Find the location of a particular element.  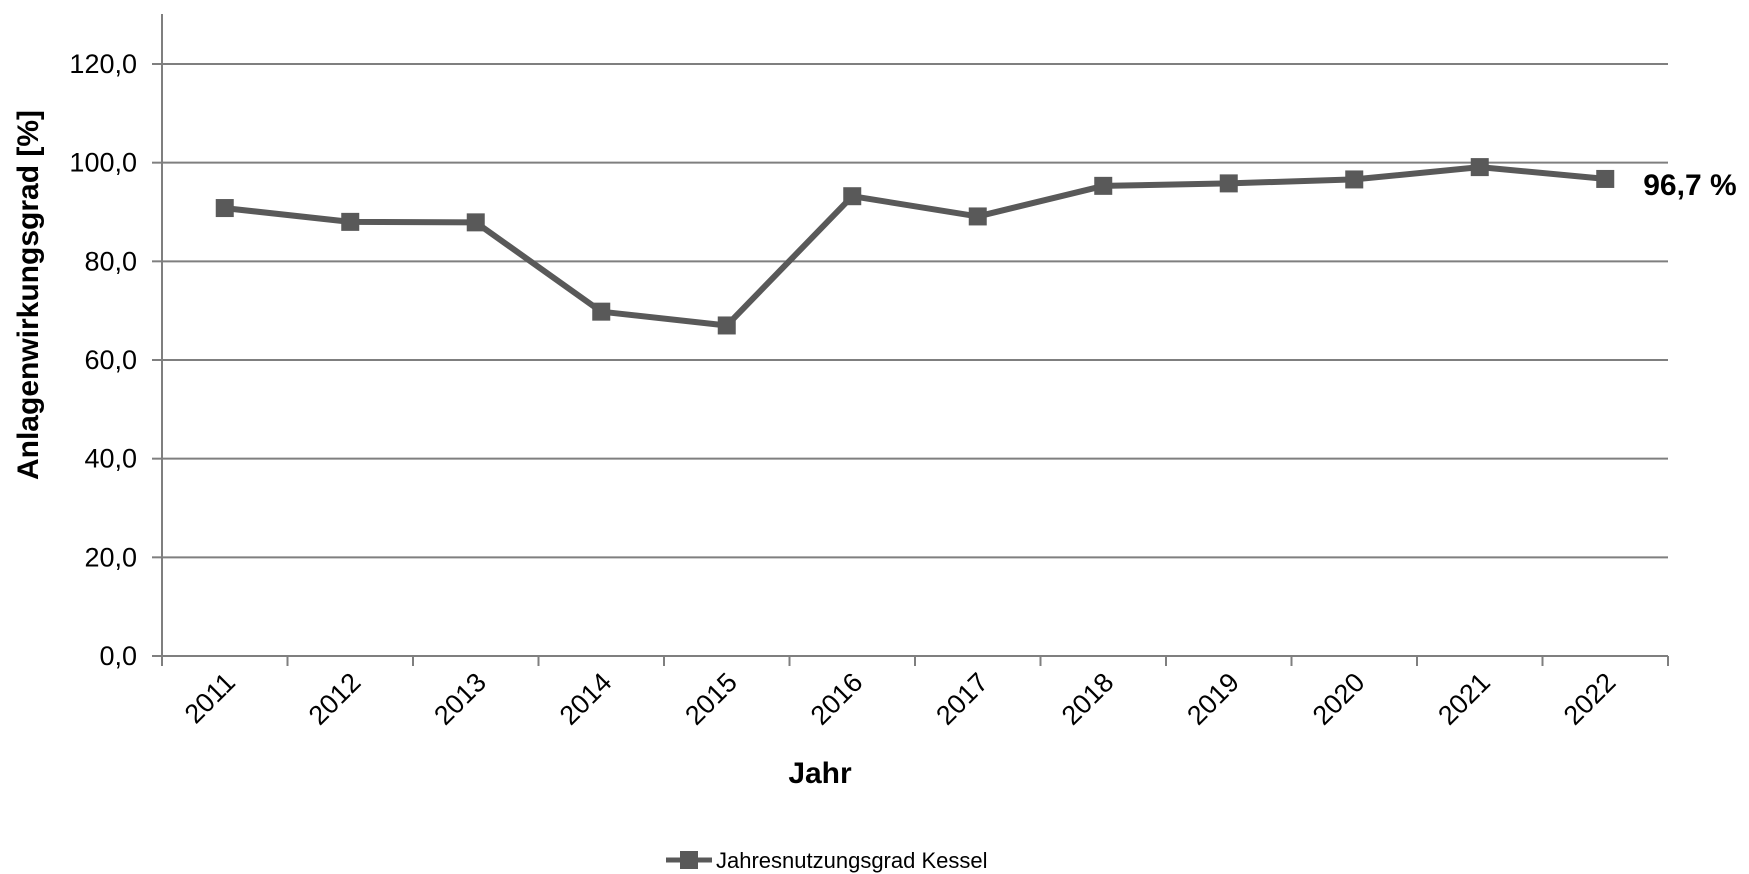

x-tick-label: 2015 is located at coordinates (711, 699).